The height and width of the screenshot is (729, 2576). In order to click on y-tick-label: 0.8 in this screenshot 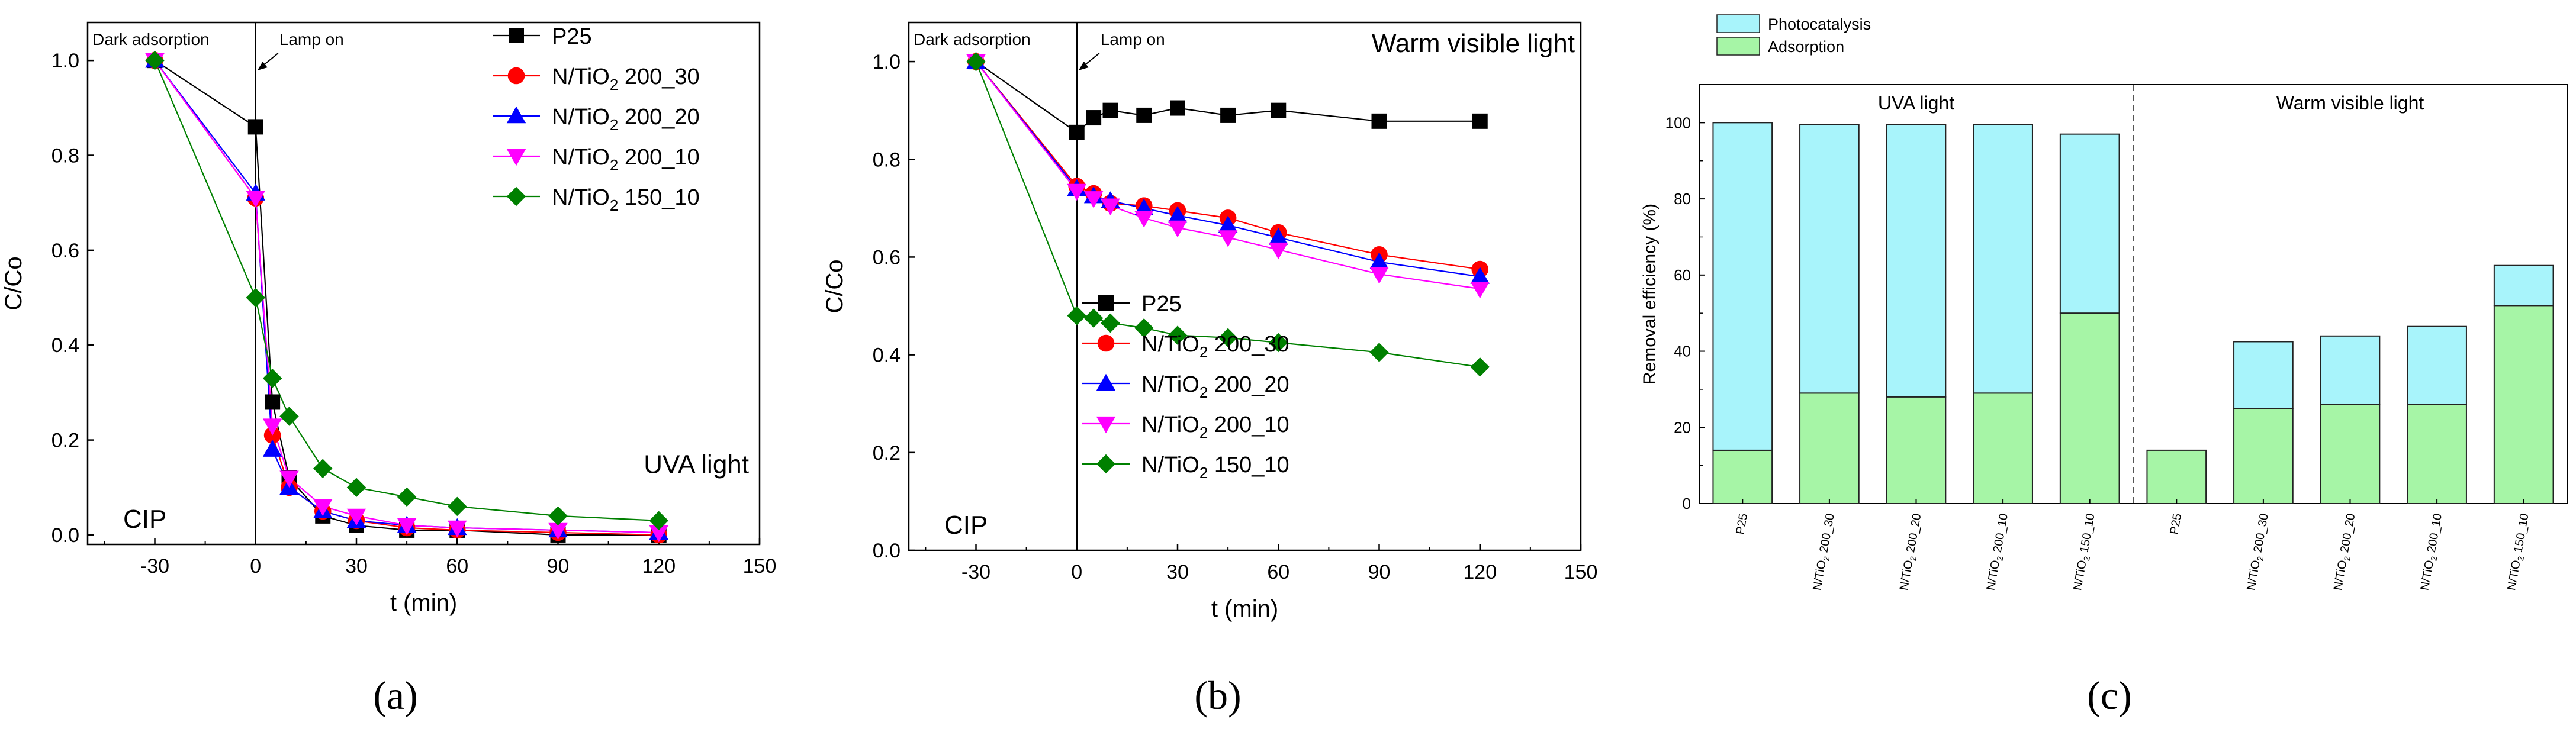, I will do `click(65, 156)`.